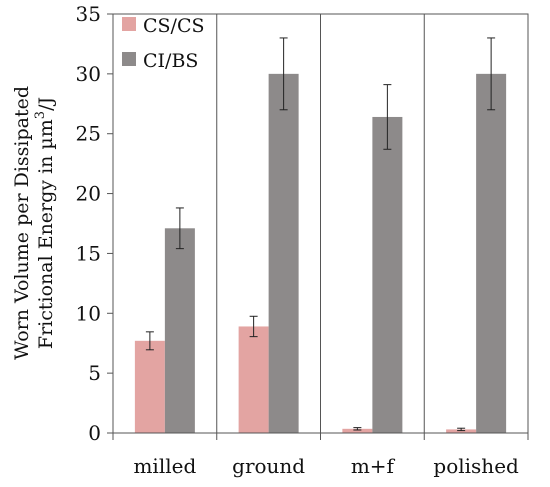 The height and width of the screenshot is (487, 550). What do you see at coordinates (40, 115) in the screenshot?
I see `y-axis-title-superscript: 3` at bounding box center [40, 115].